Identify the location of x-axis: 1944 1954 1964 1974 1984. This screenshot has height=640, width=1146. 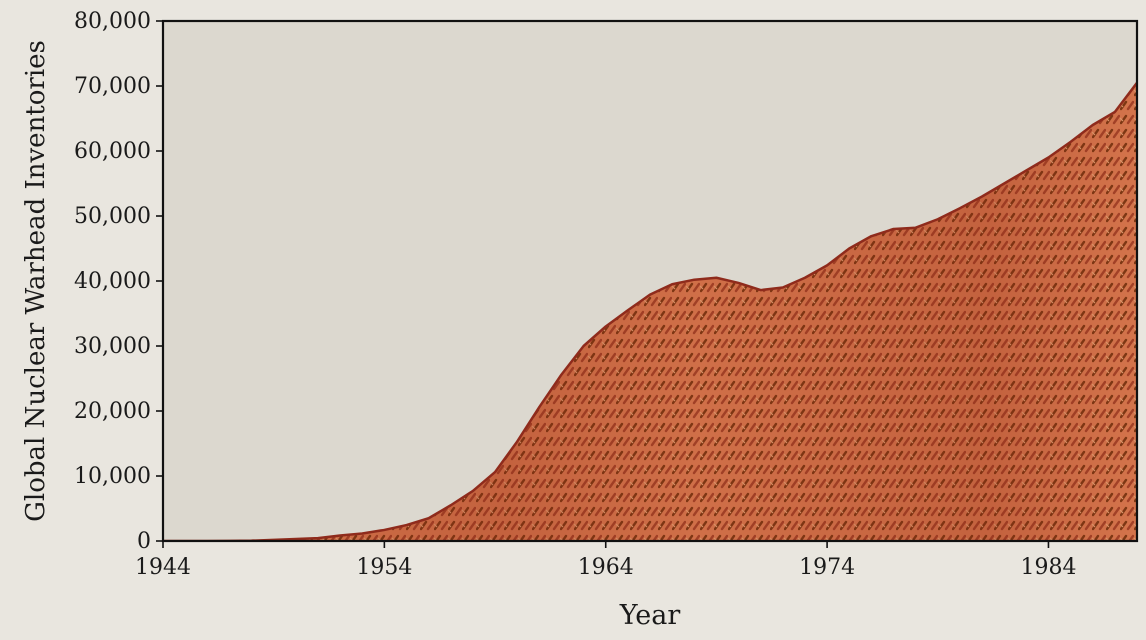
(605, 560).